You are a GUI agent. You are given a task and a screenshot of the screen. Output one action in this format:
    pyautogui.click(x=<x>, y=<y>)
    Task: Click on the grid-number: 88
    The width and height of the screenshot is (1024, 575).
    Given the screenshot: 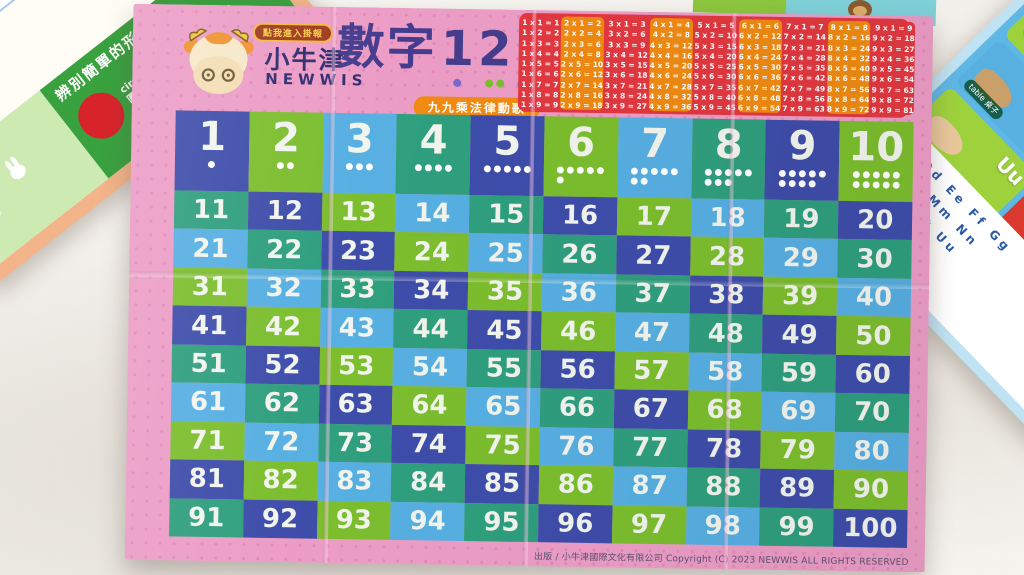 What is the action you would take?
    pyautogui.click(x=723, y=487)
    